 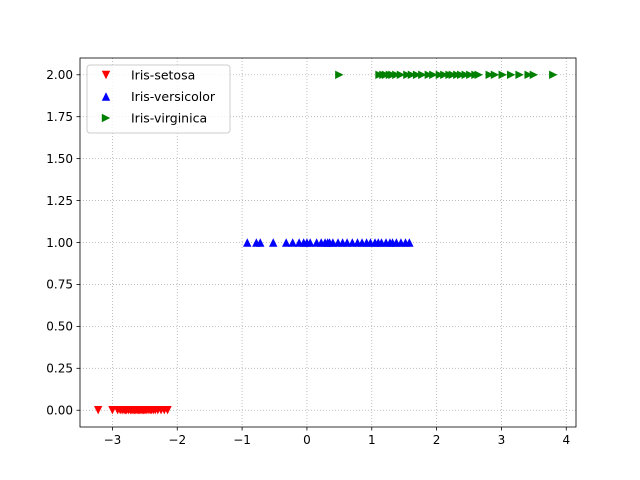 What do you see at coordinates (169, 118) in the screenshot?
I see `legend-label: Iris-virginica` at bounding box center [169, 118].